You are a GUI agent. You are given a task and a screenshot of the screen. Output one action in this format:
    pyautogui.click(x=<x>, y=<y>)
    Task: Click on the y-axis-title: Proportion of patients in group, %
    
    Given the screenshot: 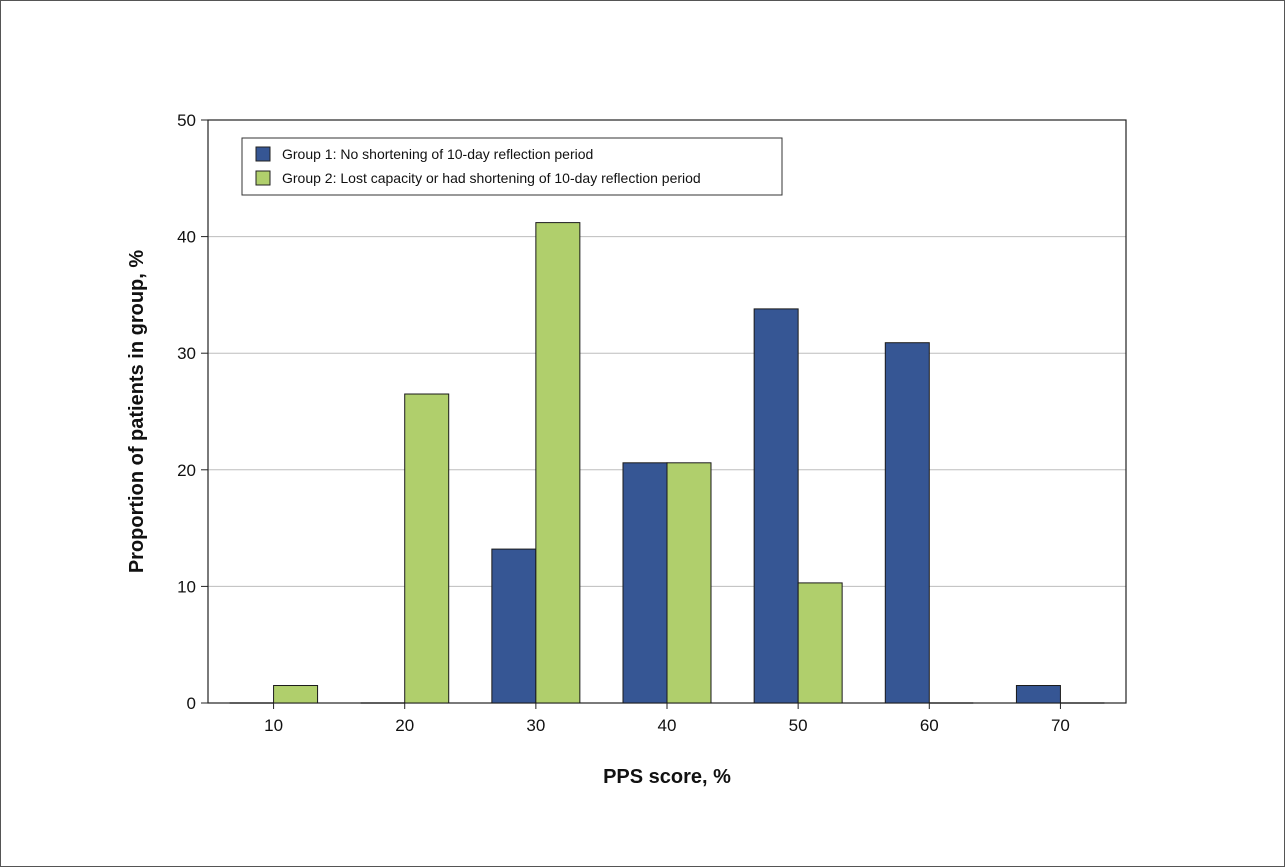 What is the action you would take?
    pyautogui.click(x=137, y=412)
    